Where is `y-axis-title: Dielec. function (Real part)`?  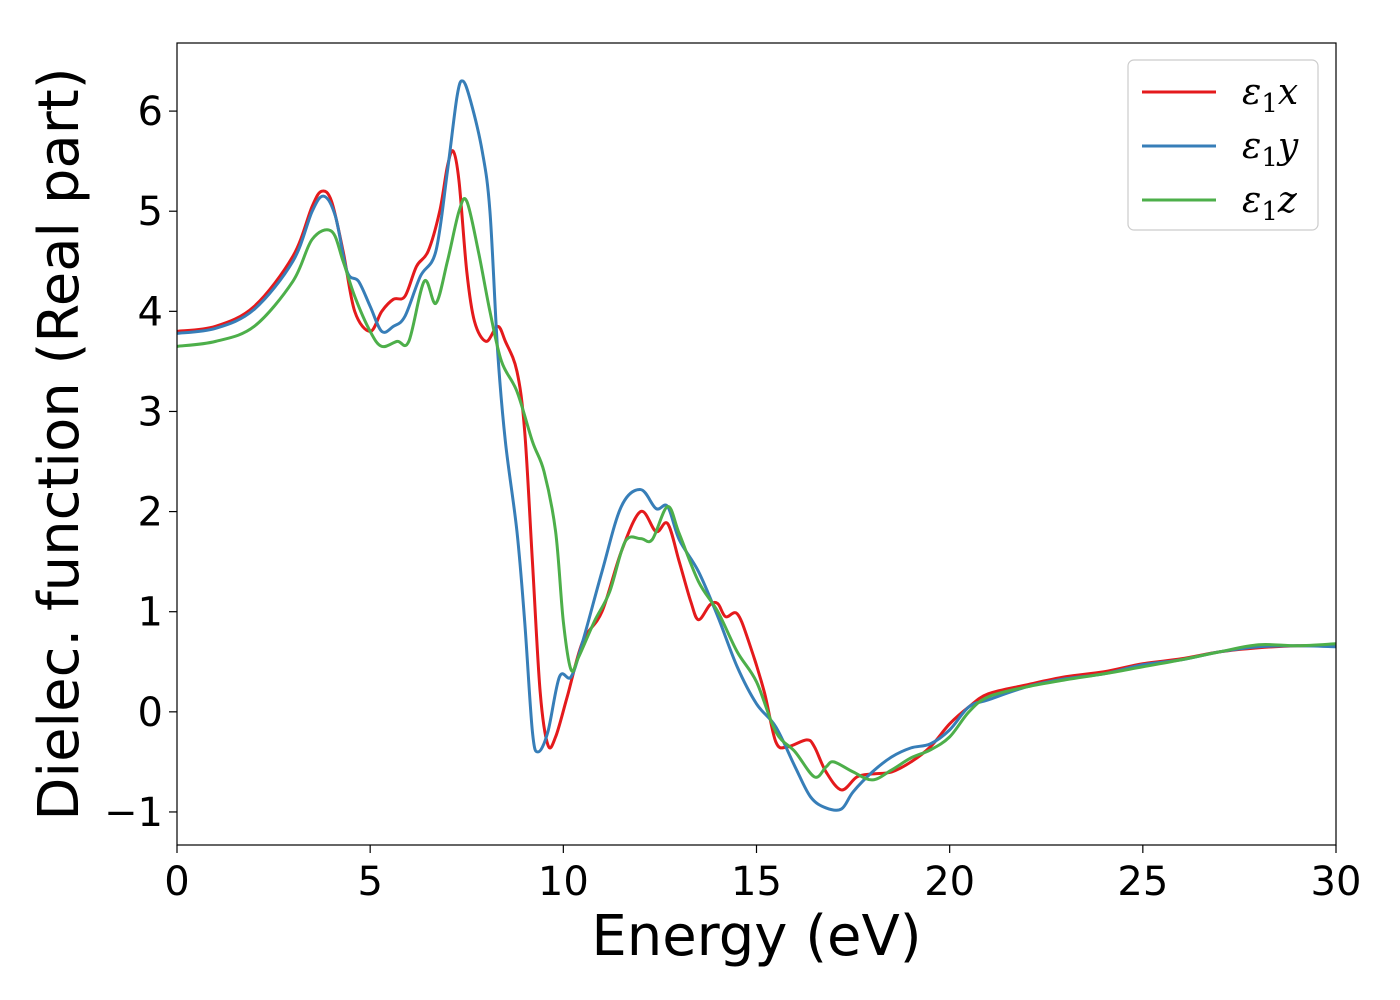
y-axis-title: Dielec. function (Real part) is located at coordinates (59, 443).